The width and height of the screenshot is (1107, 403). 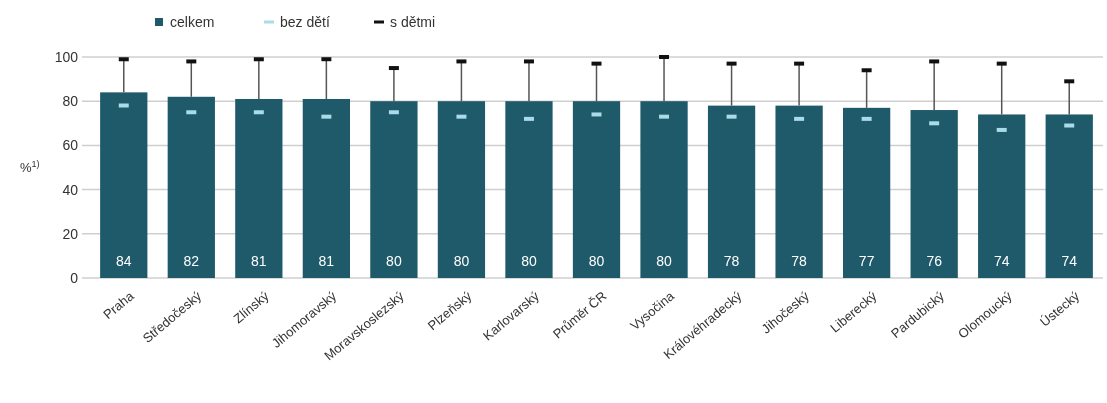 What do you see at coordinates (866, 261) in the screenshot?
I see `data-label: 77` at bounding box center [866, 261].